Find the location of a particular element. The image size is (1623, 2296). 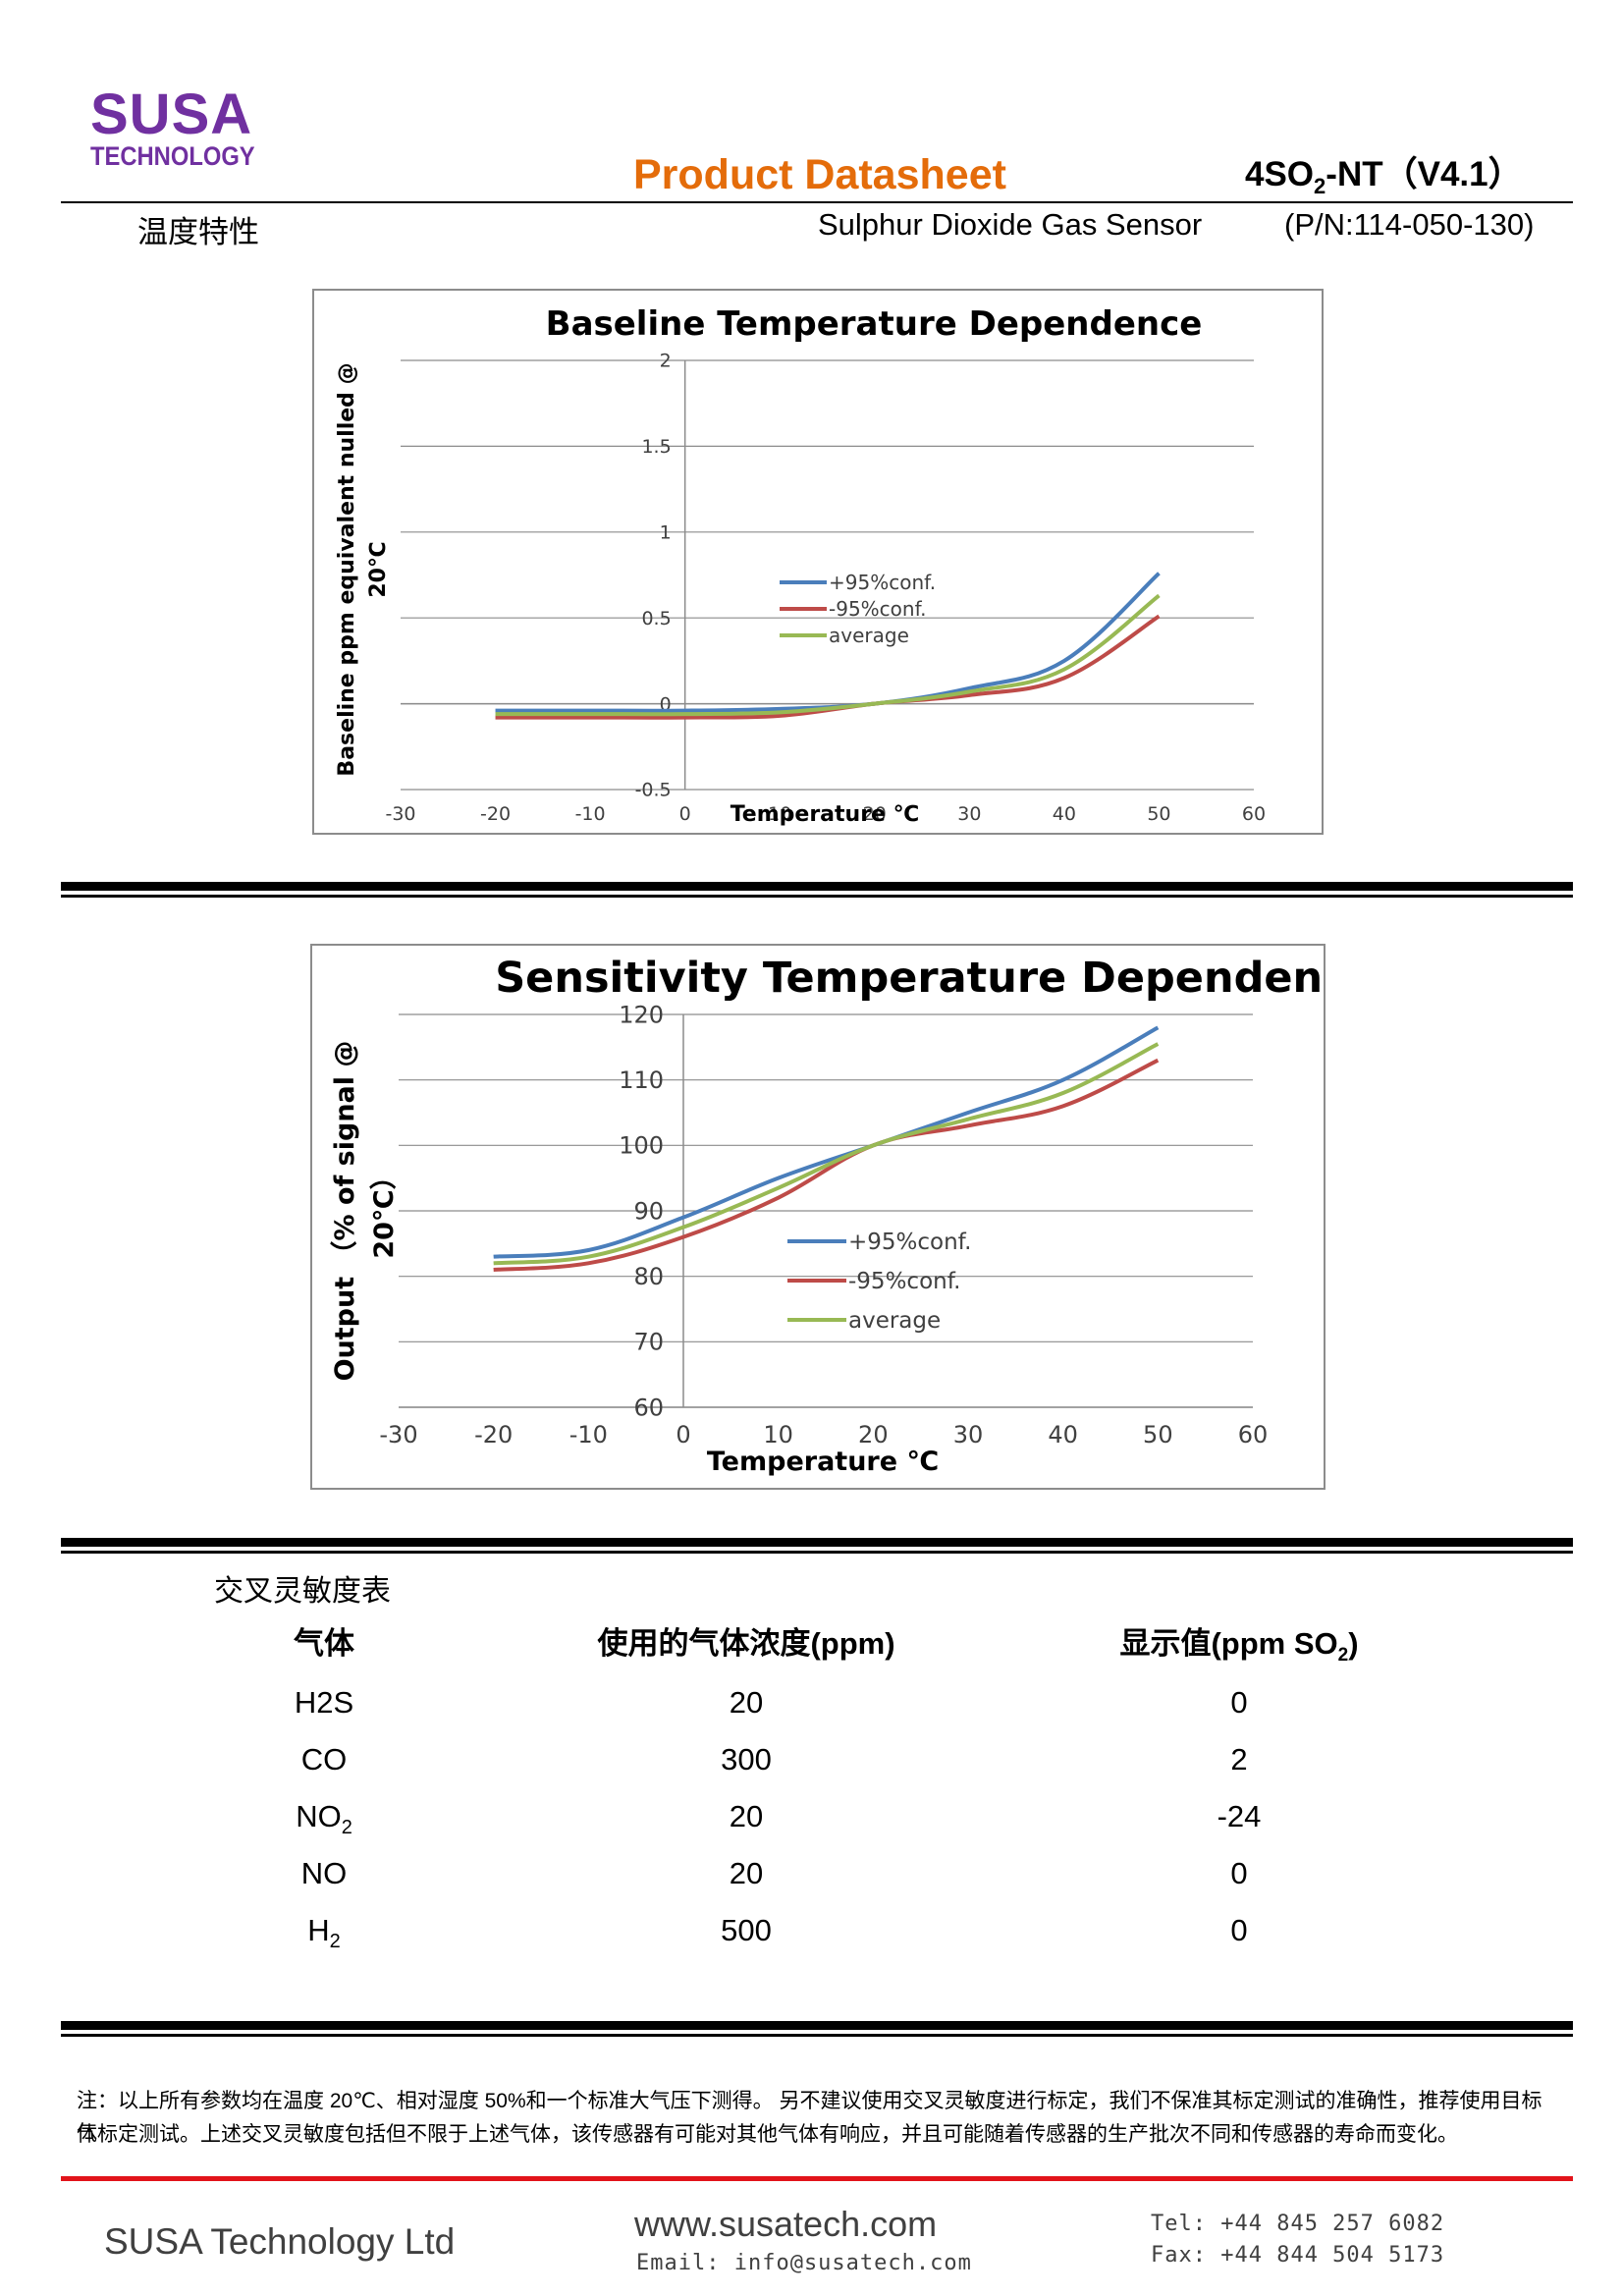

footer-website-link: www.susatech.com is located at coordinates (786, 2224).